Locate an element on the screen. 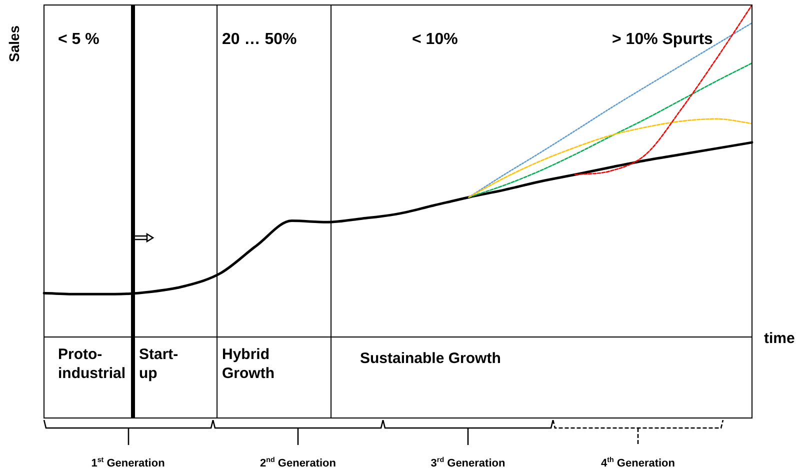 The width and height of the screenshot is (801, 475). text: 1$^{st}$ Generation is located at coordinates (128, 464).